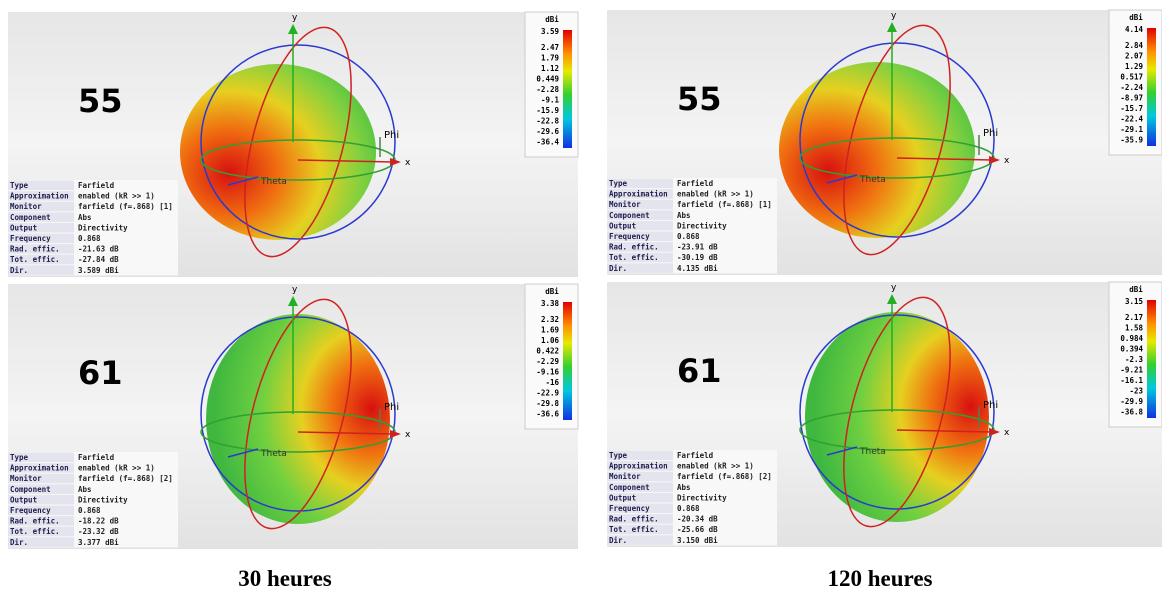 Image resolution: width=1162 pixels, height=612 pixels. I want to click on colorbar-tick-label: 1.29, so click(1134, 66).